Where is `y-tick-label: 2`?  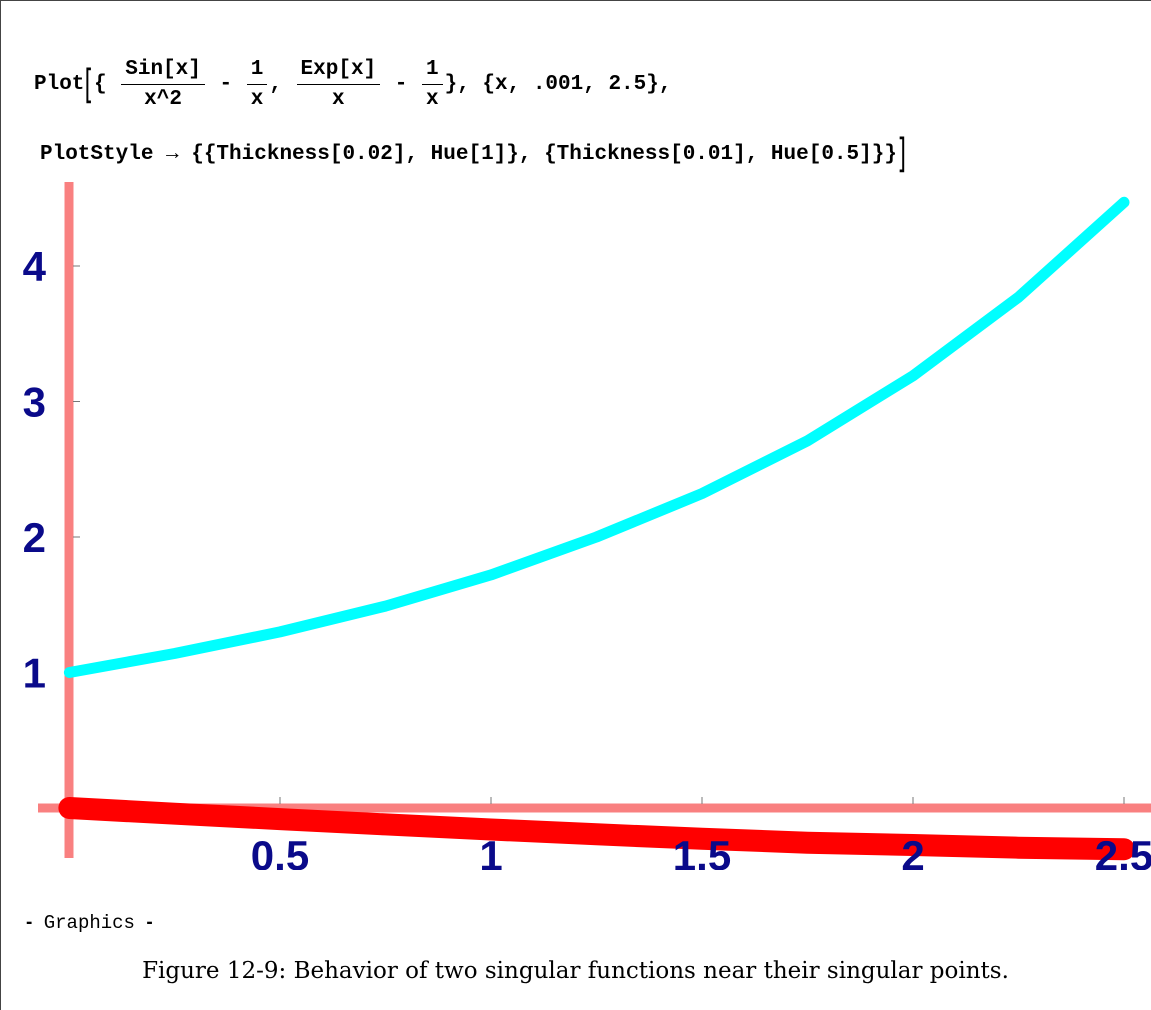
y-tick-label: 2 is located at coordinates (34, 537).